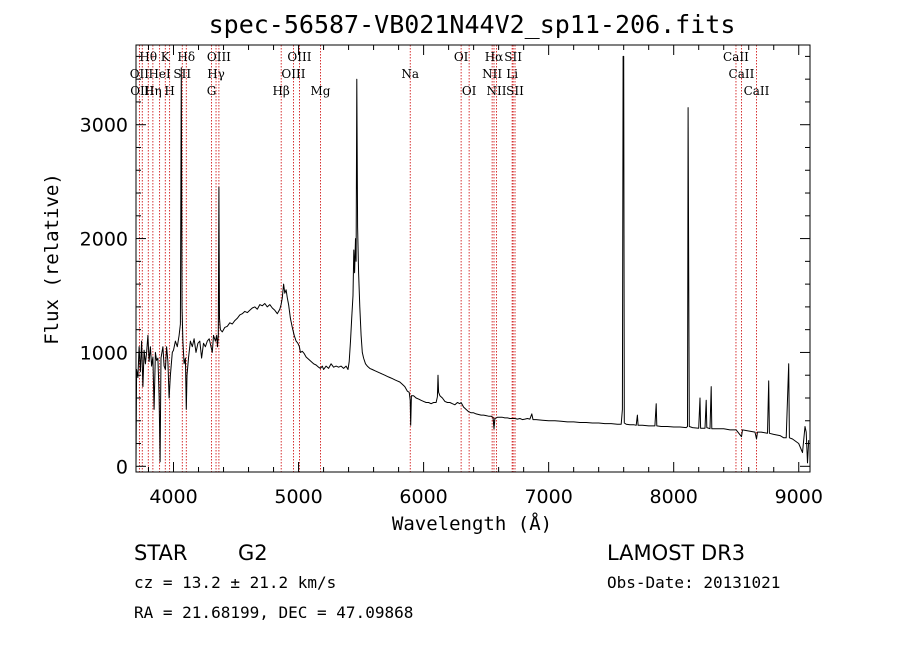  Describe the element at coordinates (169, 91) in the screenshot. I see `line-label: H` at that location.